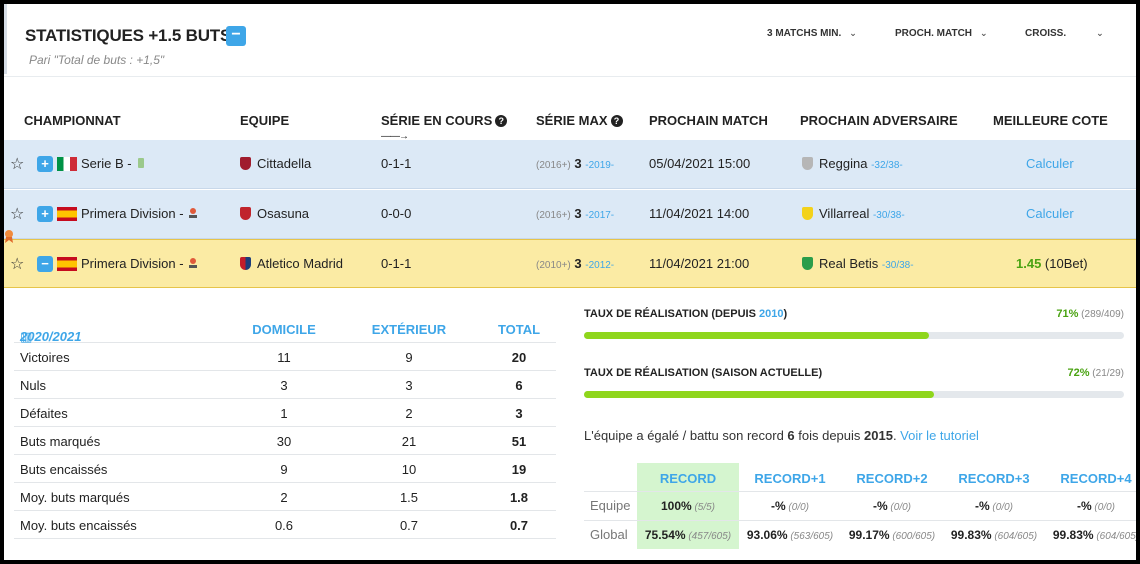 The height and width of the screenshot is (564, 1140). I want to click on stat-label: Buts encaissés, so click(64, 469).